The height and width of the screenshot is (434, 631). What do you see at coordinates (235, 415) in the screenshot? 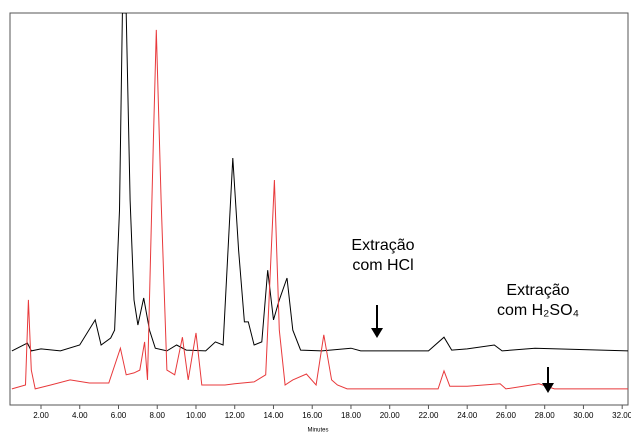
I see `x-tick-label: 12.00` at bounding box center [235, 415].